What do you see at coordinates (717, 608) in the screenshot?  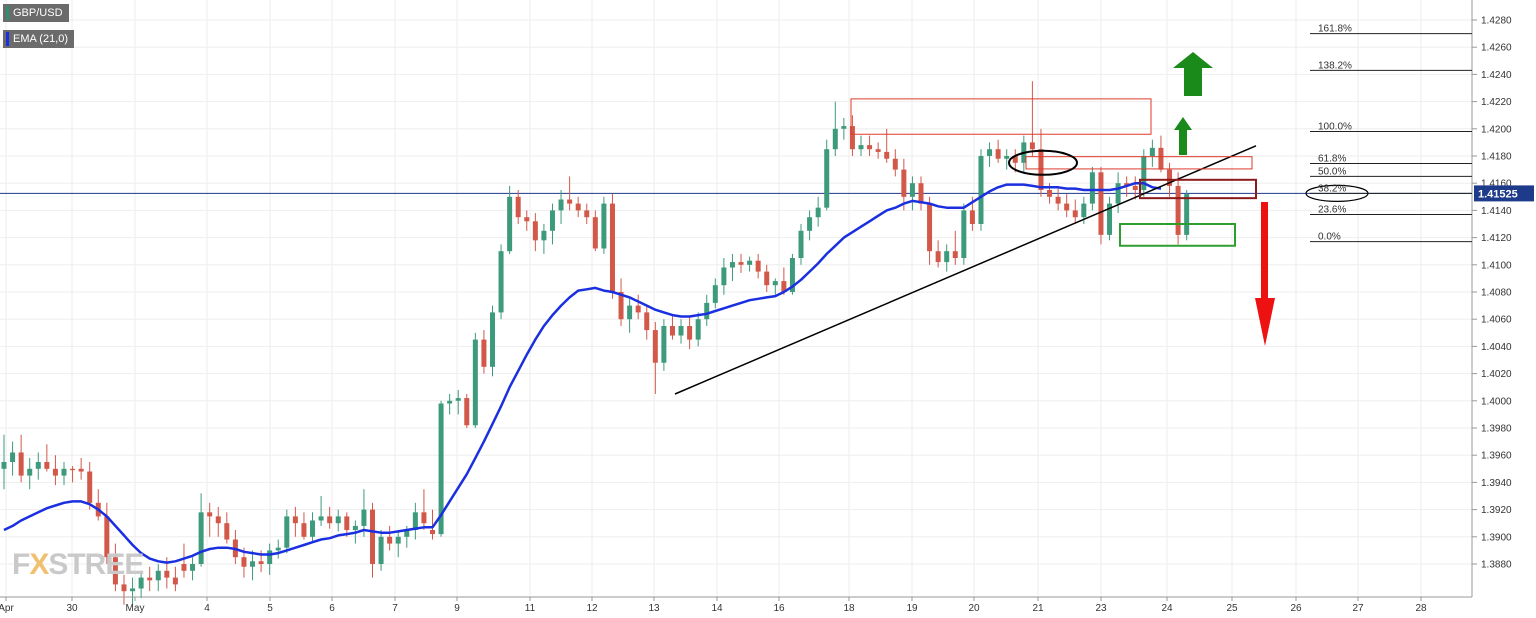 I see `time-tick-label: 14` at bounding box center [717, 608].